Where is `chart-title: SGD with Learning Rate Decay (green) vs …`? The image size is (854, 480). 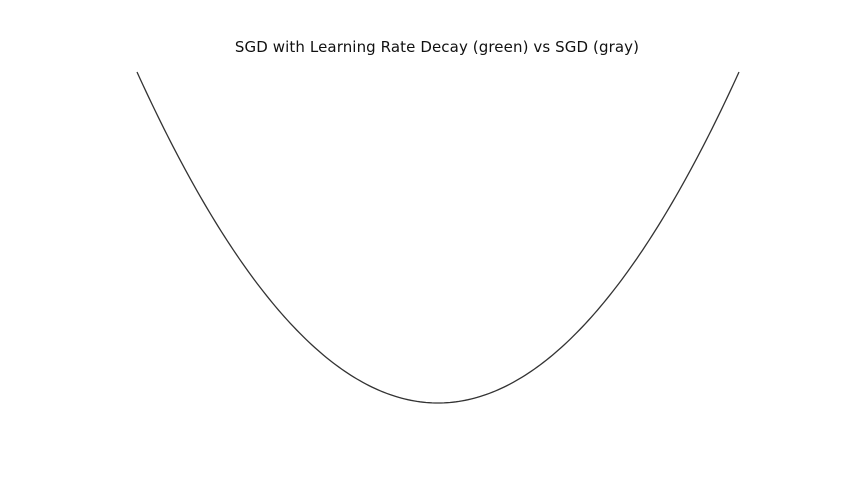 chart-title: SGD with Learning Rate Decay (green) vs … is located at coordinates (437, 47).